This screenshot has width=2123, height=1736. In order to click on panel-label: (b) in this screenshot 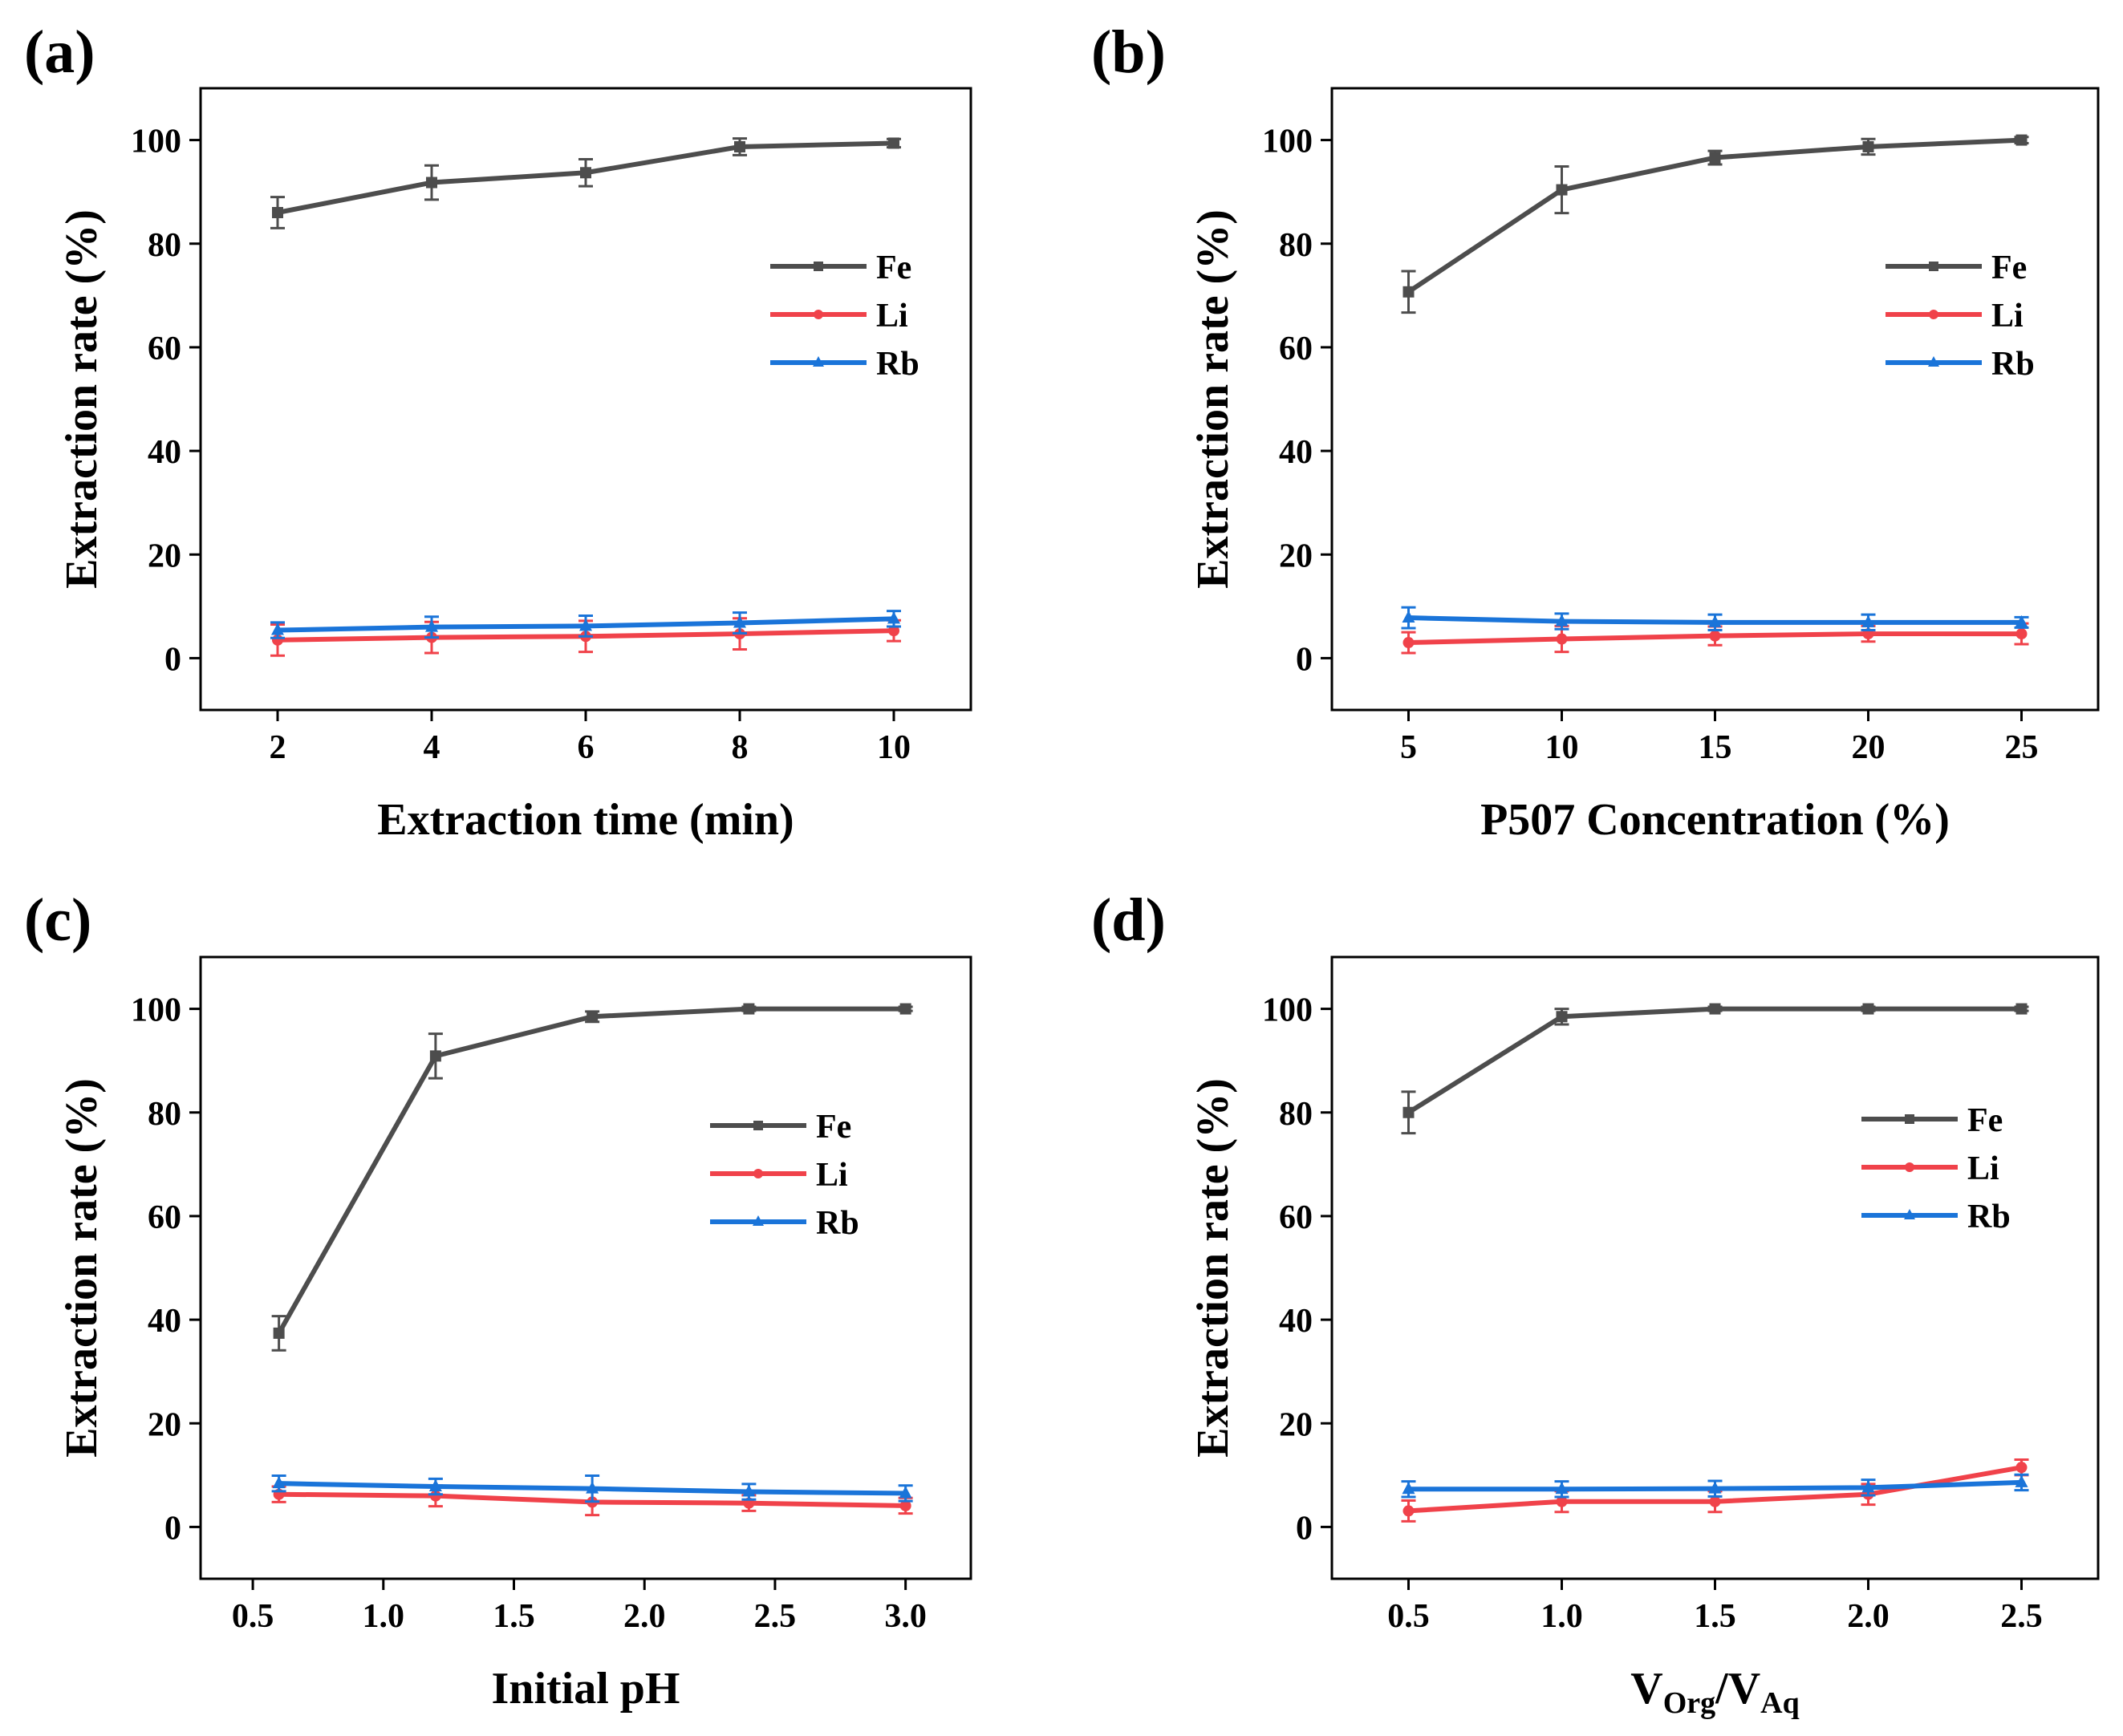, I will do `click(1128, 52)`.